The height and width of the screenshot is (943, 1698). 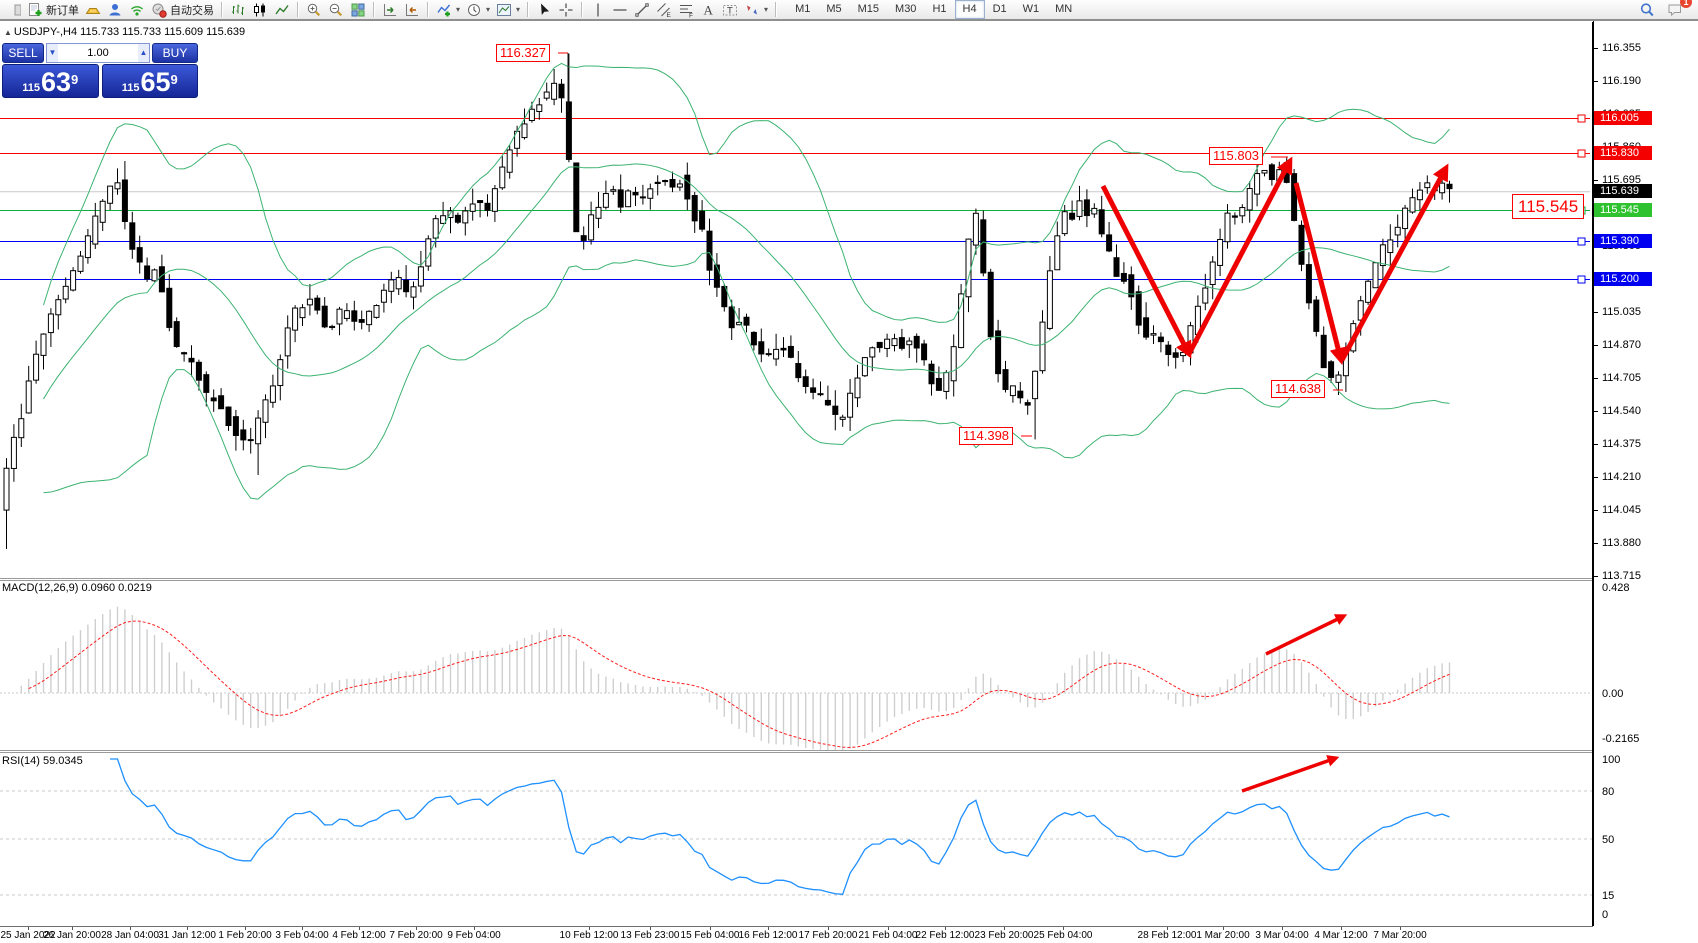 I want to click on main-toolbar: 新订单 自动交易 ▾ ▾ ▾ E F A T ▾ M1 M5 M15 M30 H1 H4 D1 W1 MN 1, so click(x=849, y=10).